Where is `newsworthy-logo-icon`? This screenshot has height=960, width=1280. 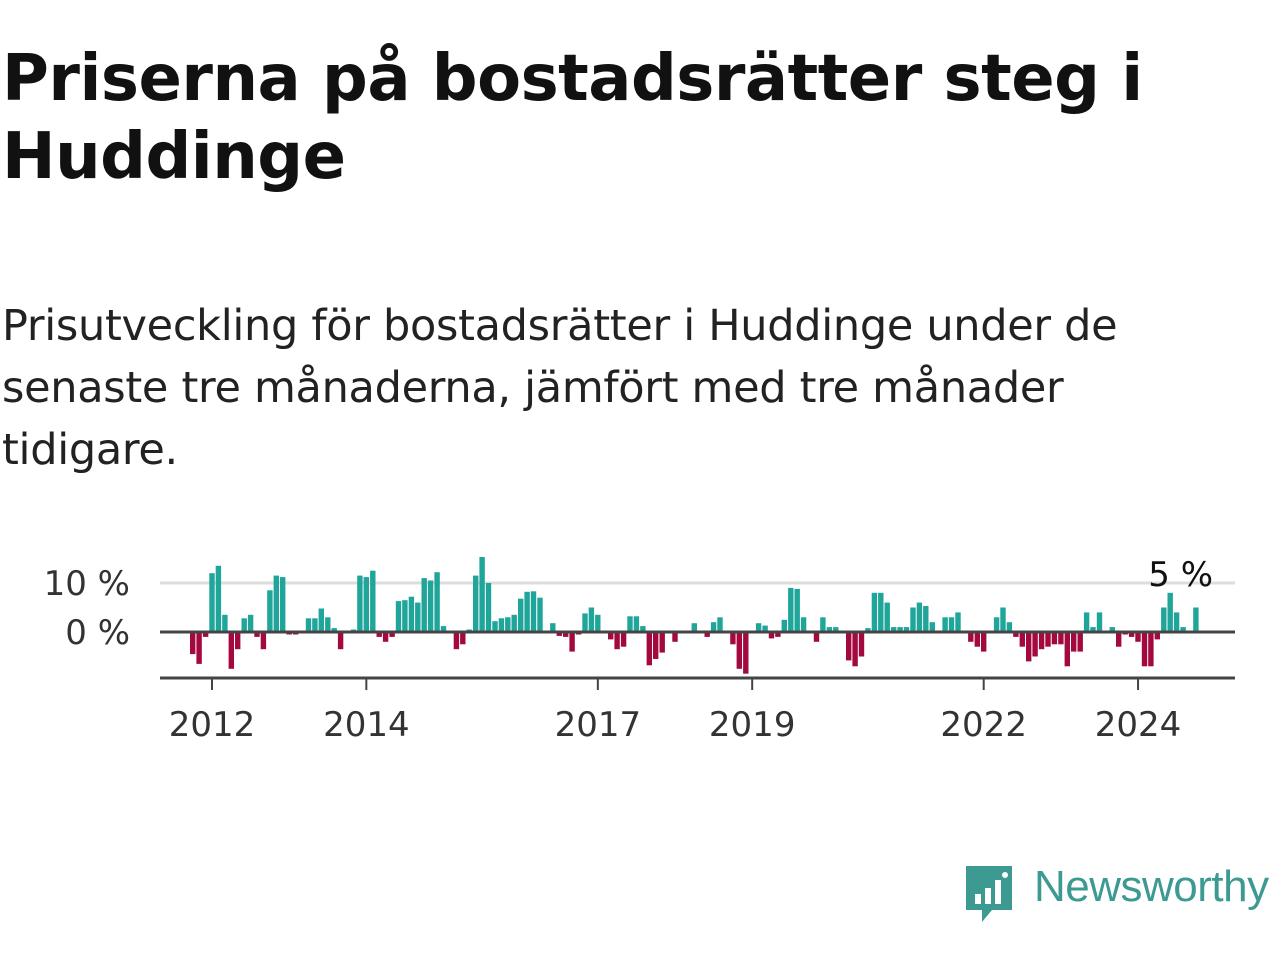 newsworthy-logo-icon is located at coordinates (989, 894).